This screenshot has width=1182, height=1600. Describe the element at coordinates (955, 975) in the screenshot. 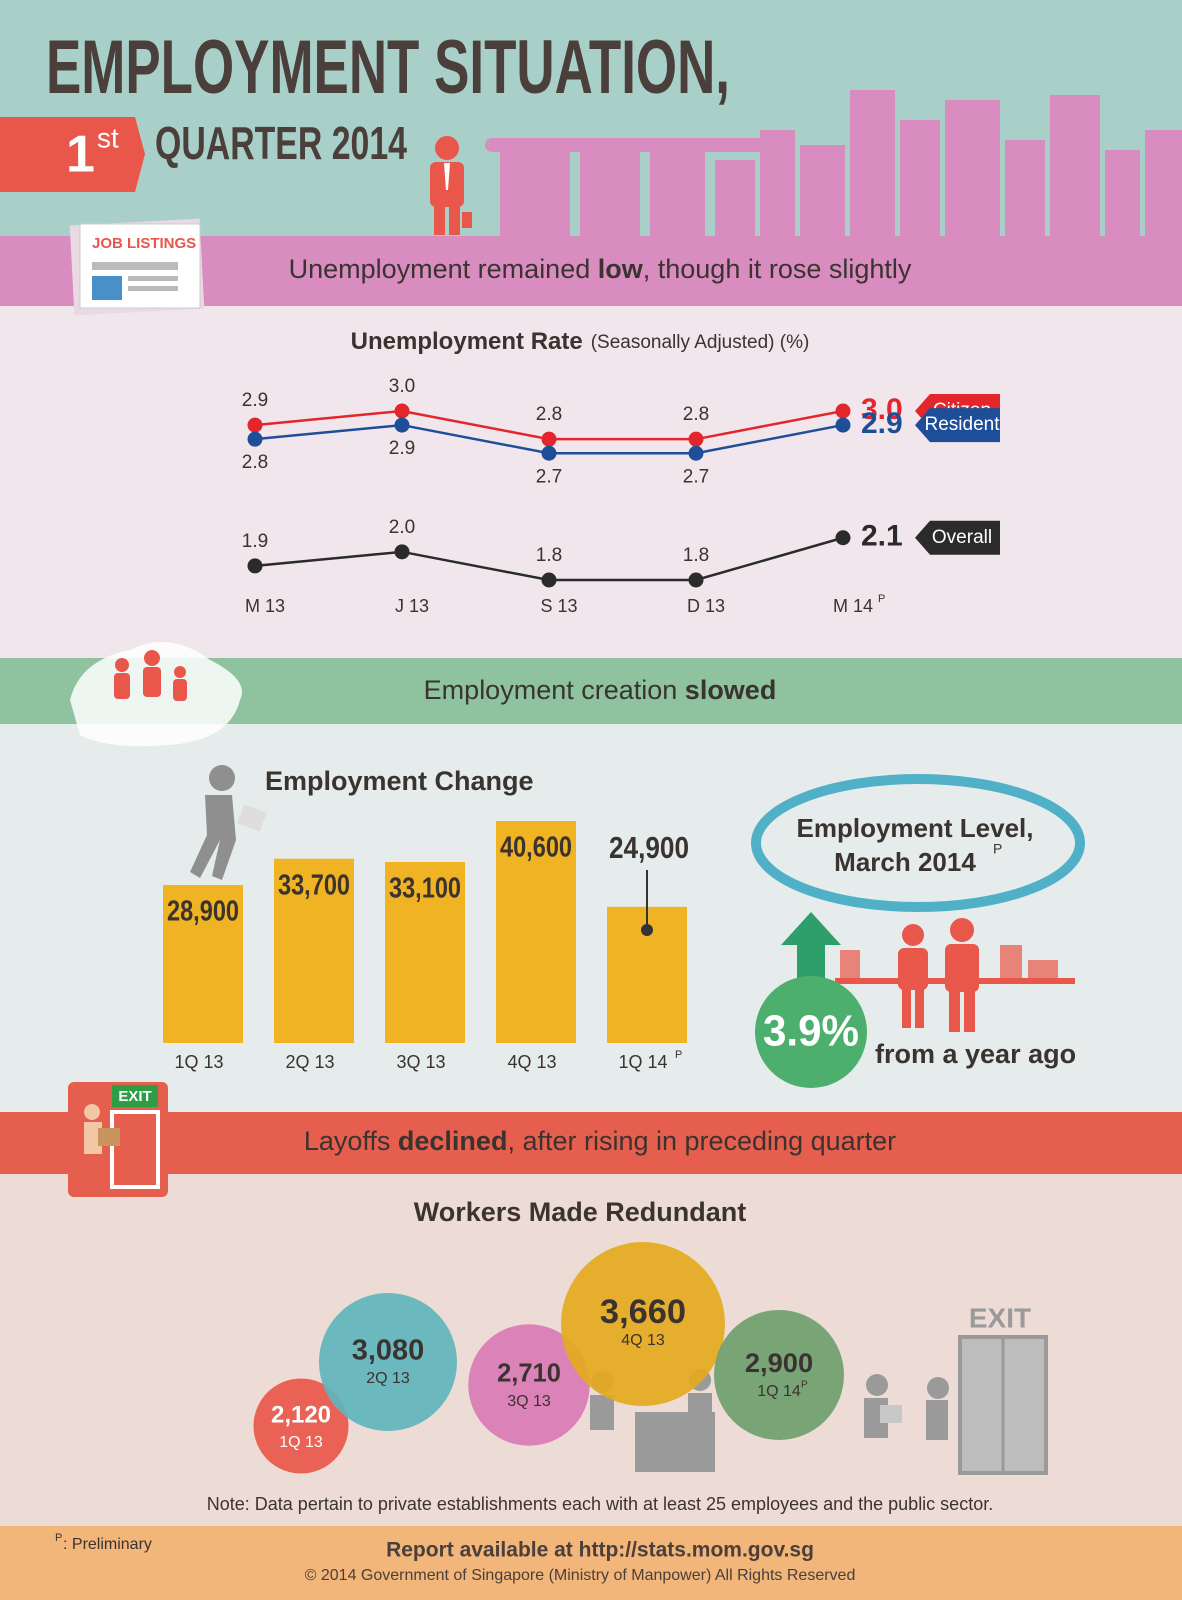

I see `workers-icon` at that location.